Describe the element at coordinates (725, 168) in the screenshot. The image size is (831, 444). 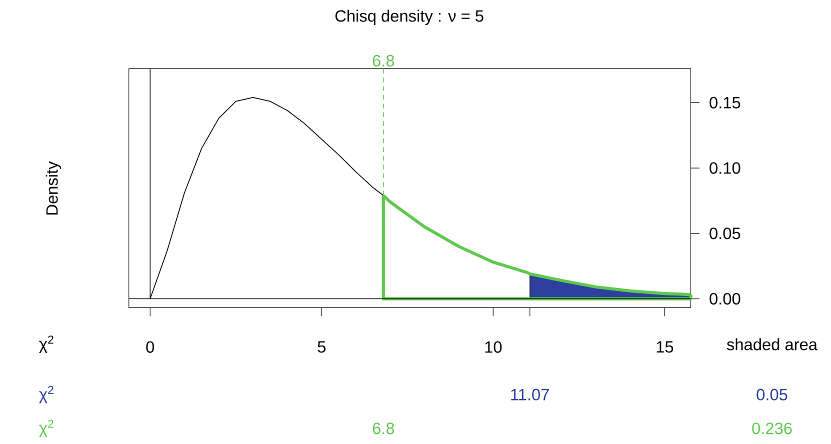
I see `y-tick-label: 0.10` at that location.